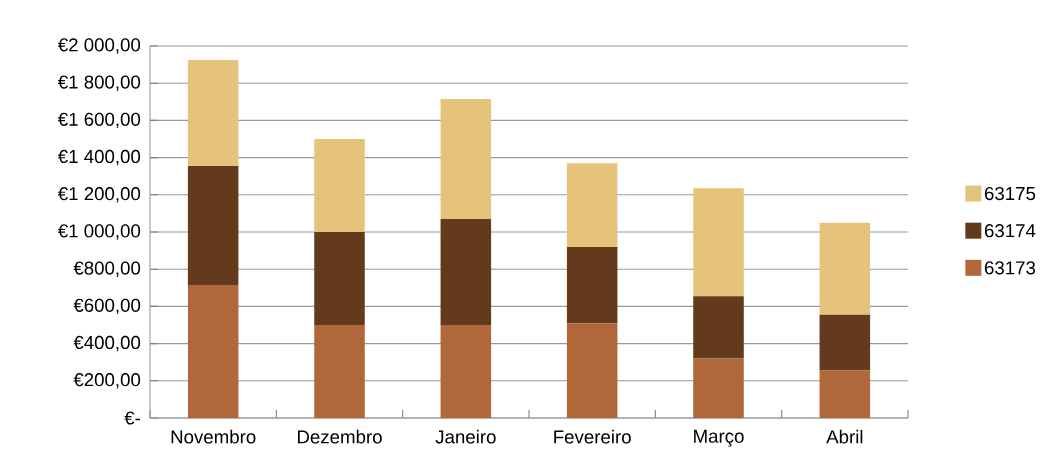  Describe the element at coordinates (719, 438) in the screenshot. I see `x-tick-label: Março` at that location.